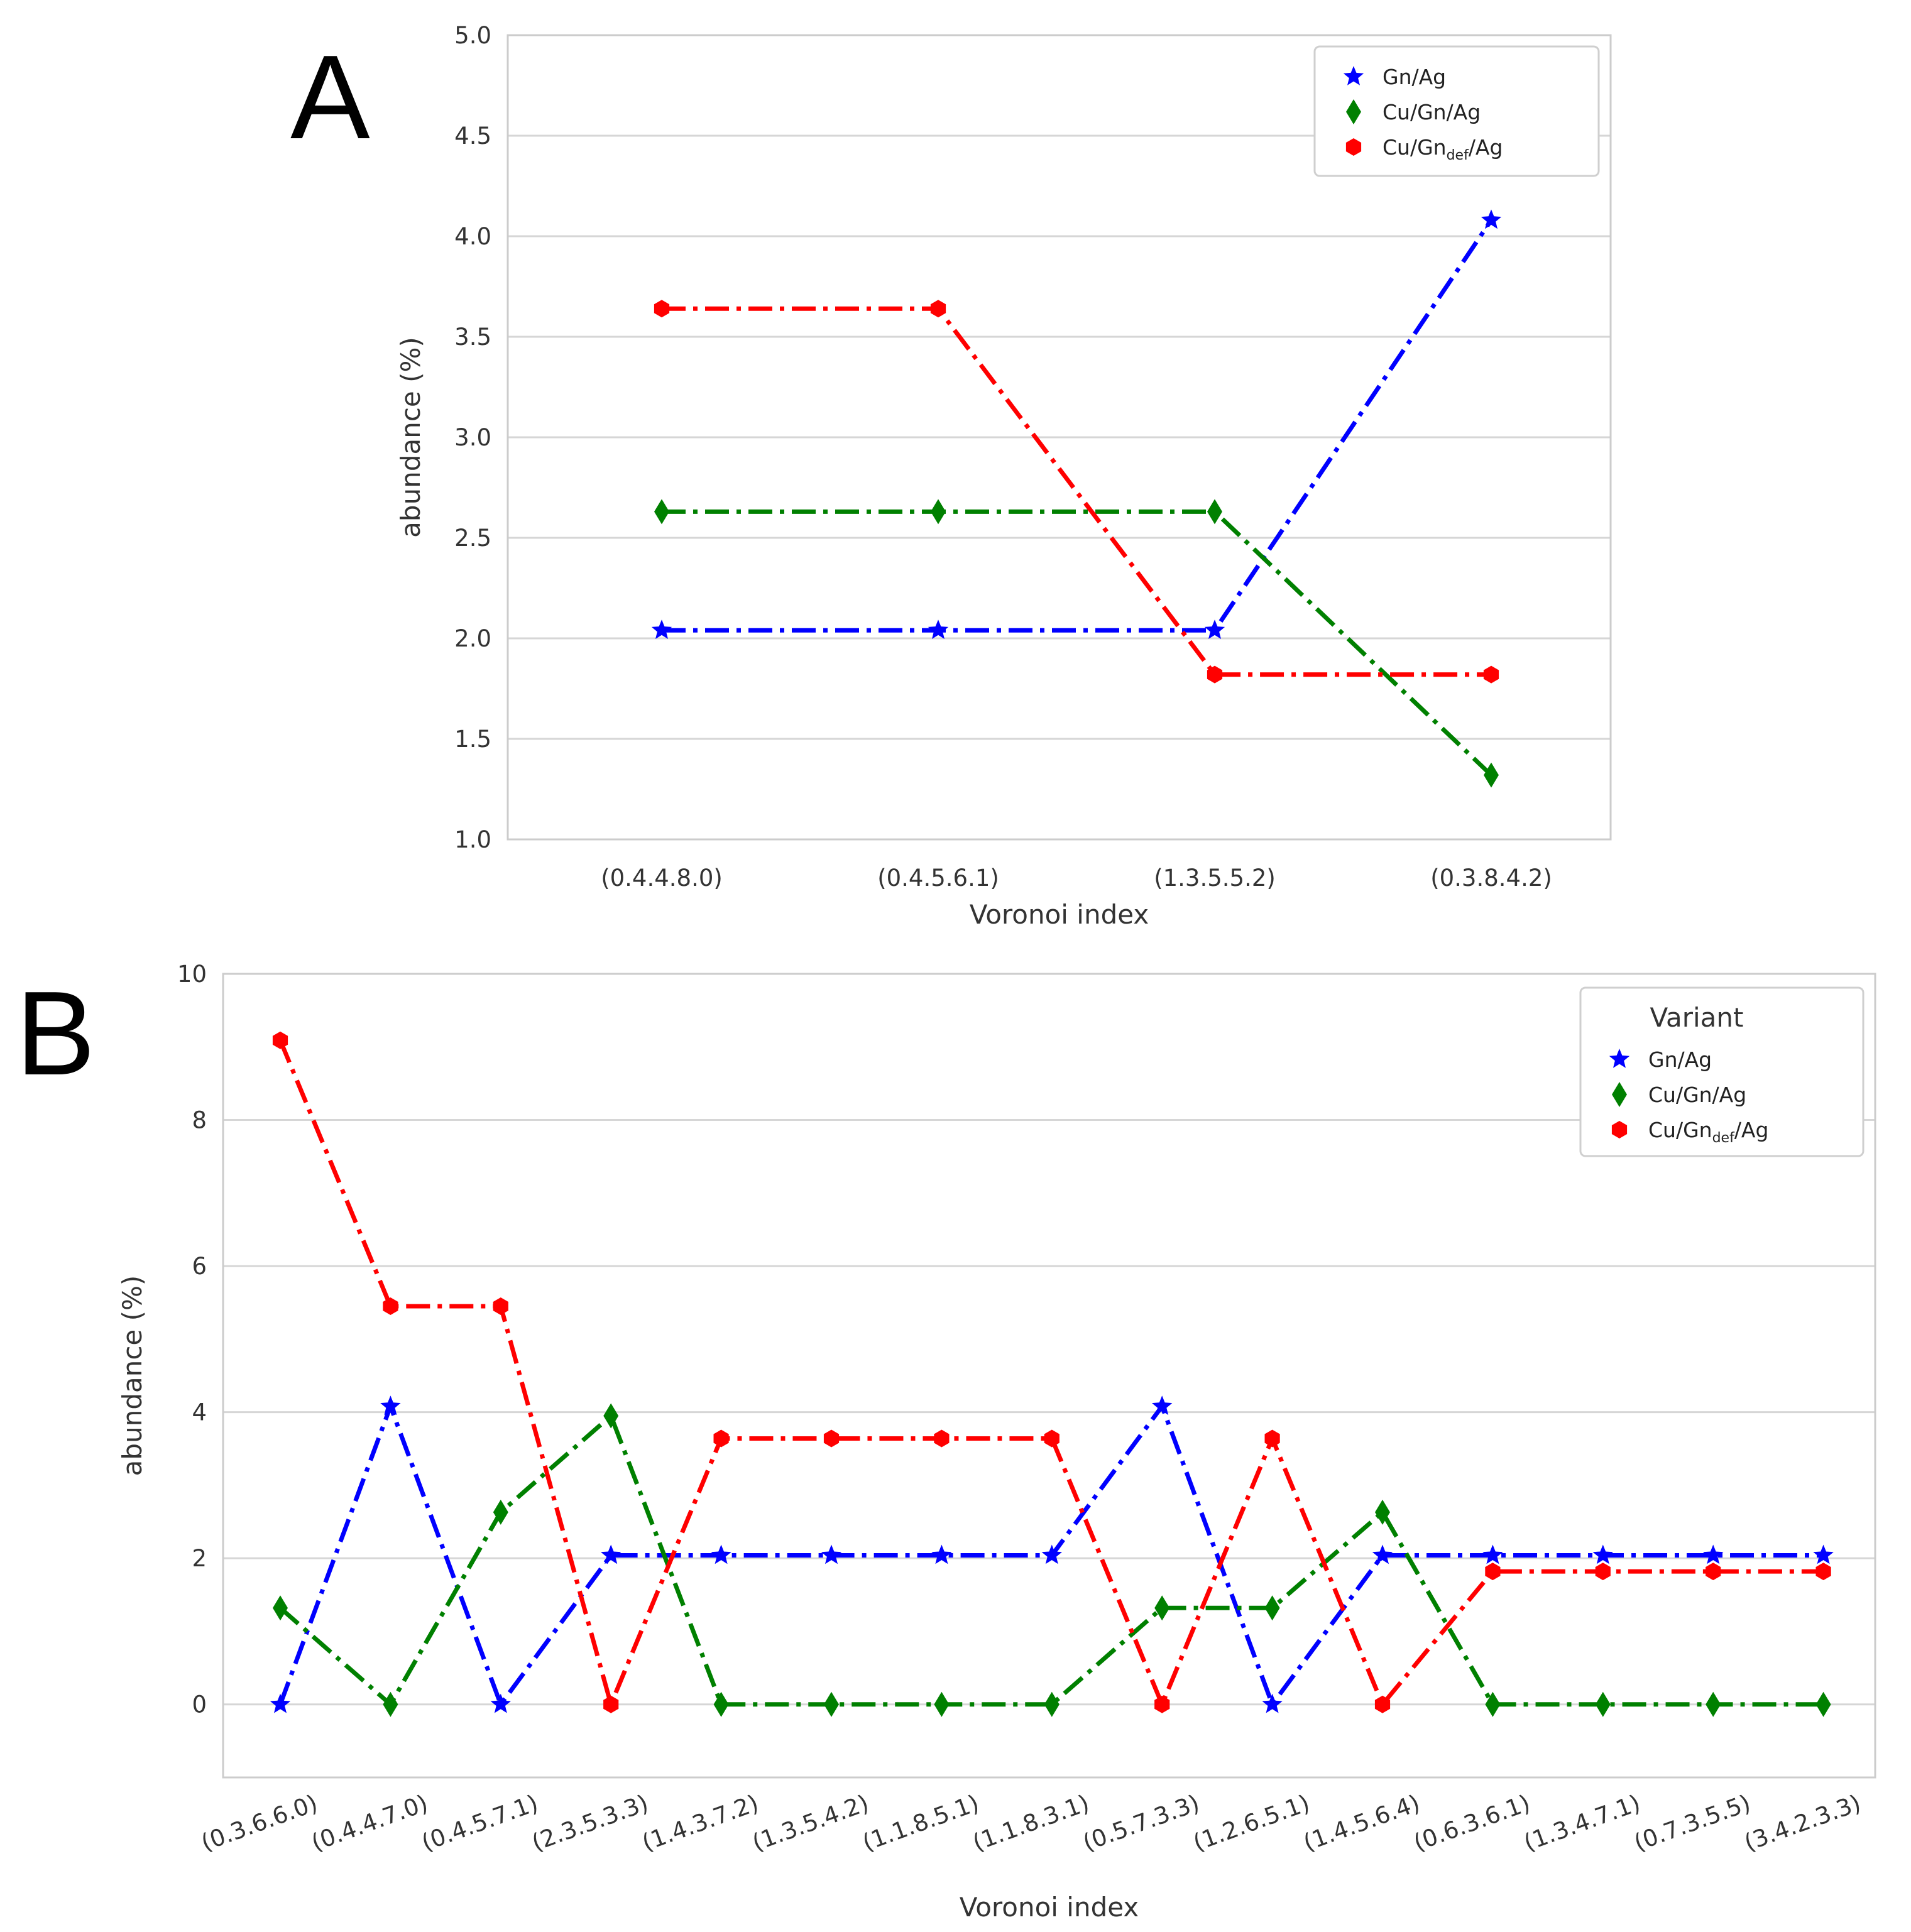  Describe the element at coordinates (810, 1823) in the screenshot. I see `x-tick-label: (1.3.5.4.2)` at that location.